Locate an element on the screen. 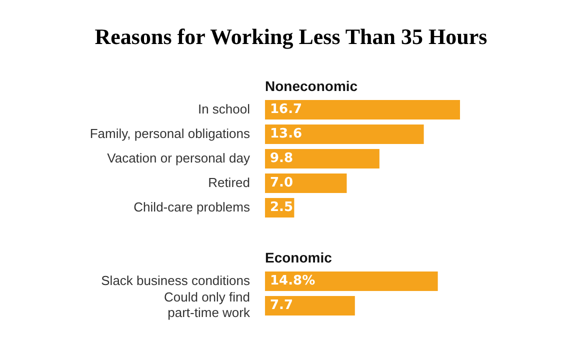  annotation: Noneconomic is located at coordinates (311, 86).